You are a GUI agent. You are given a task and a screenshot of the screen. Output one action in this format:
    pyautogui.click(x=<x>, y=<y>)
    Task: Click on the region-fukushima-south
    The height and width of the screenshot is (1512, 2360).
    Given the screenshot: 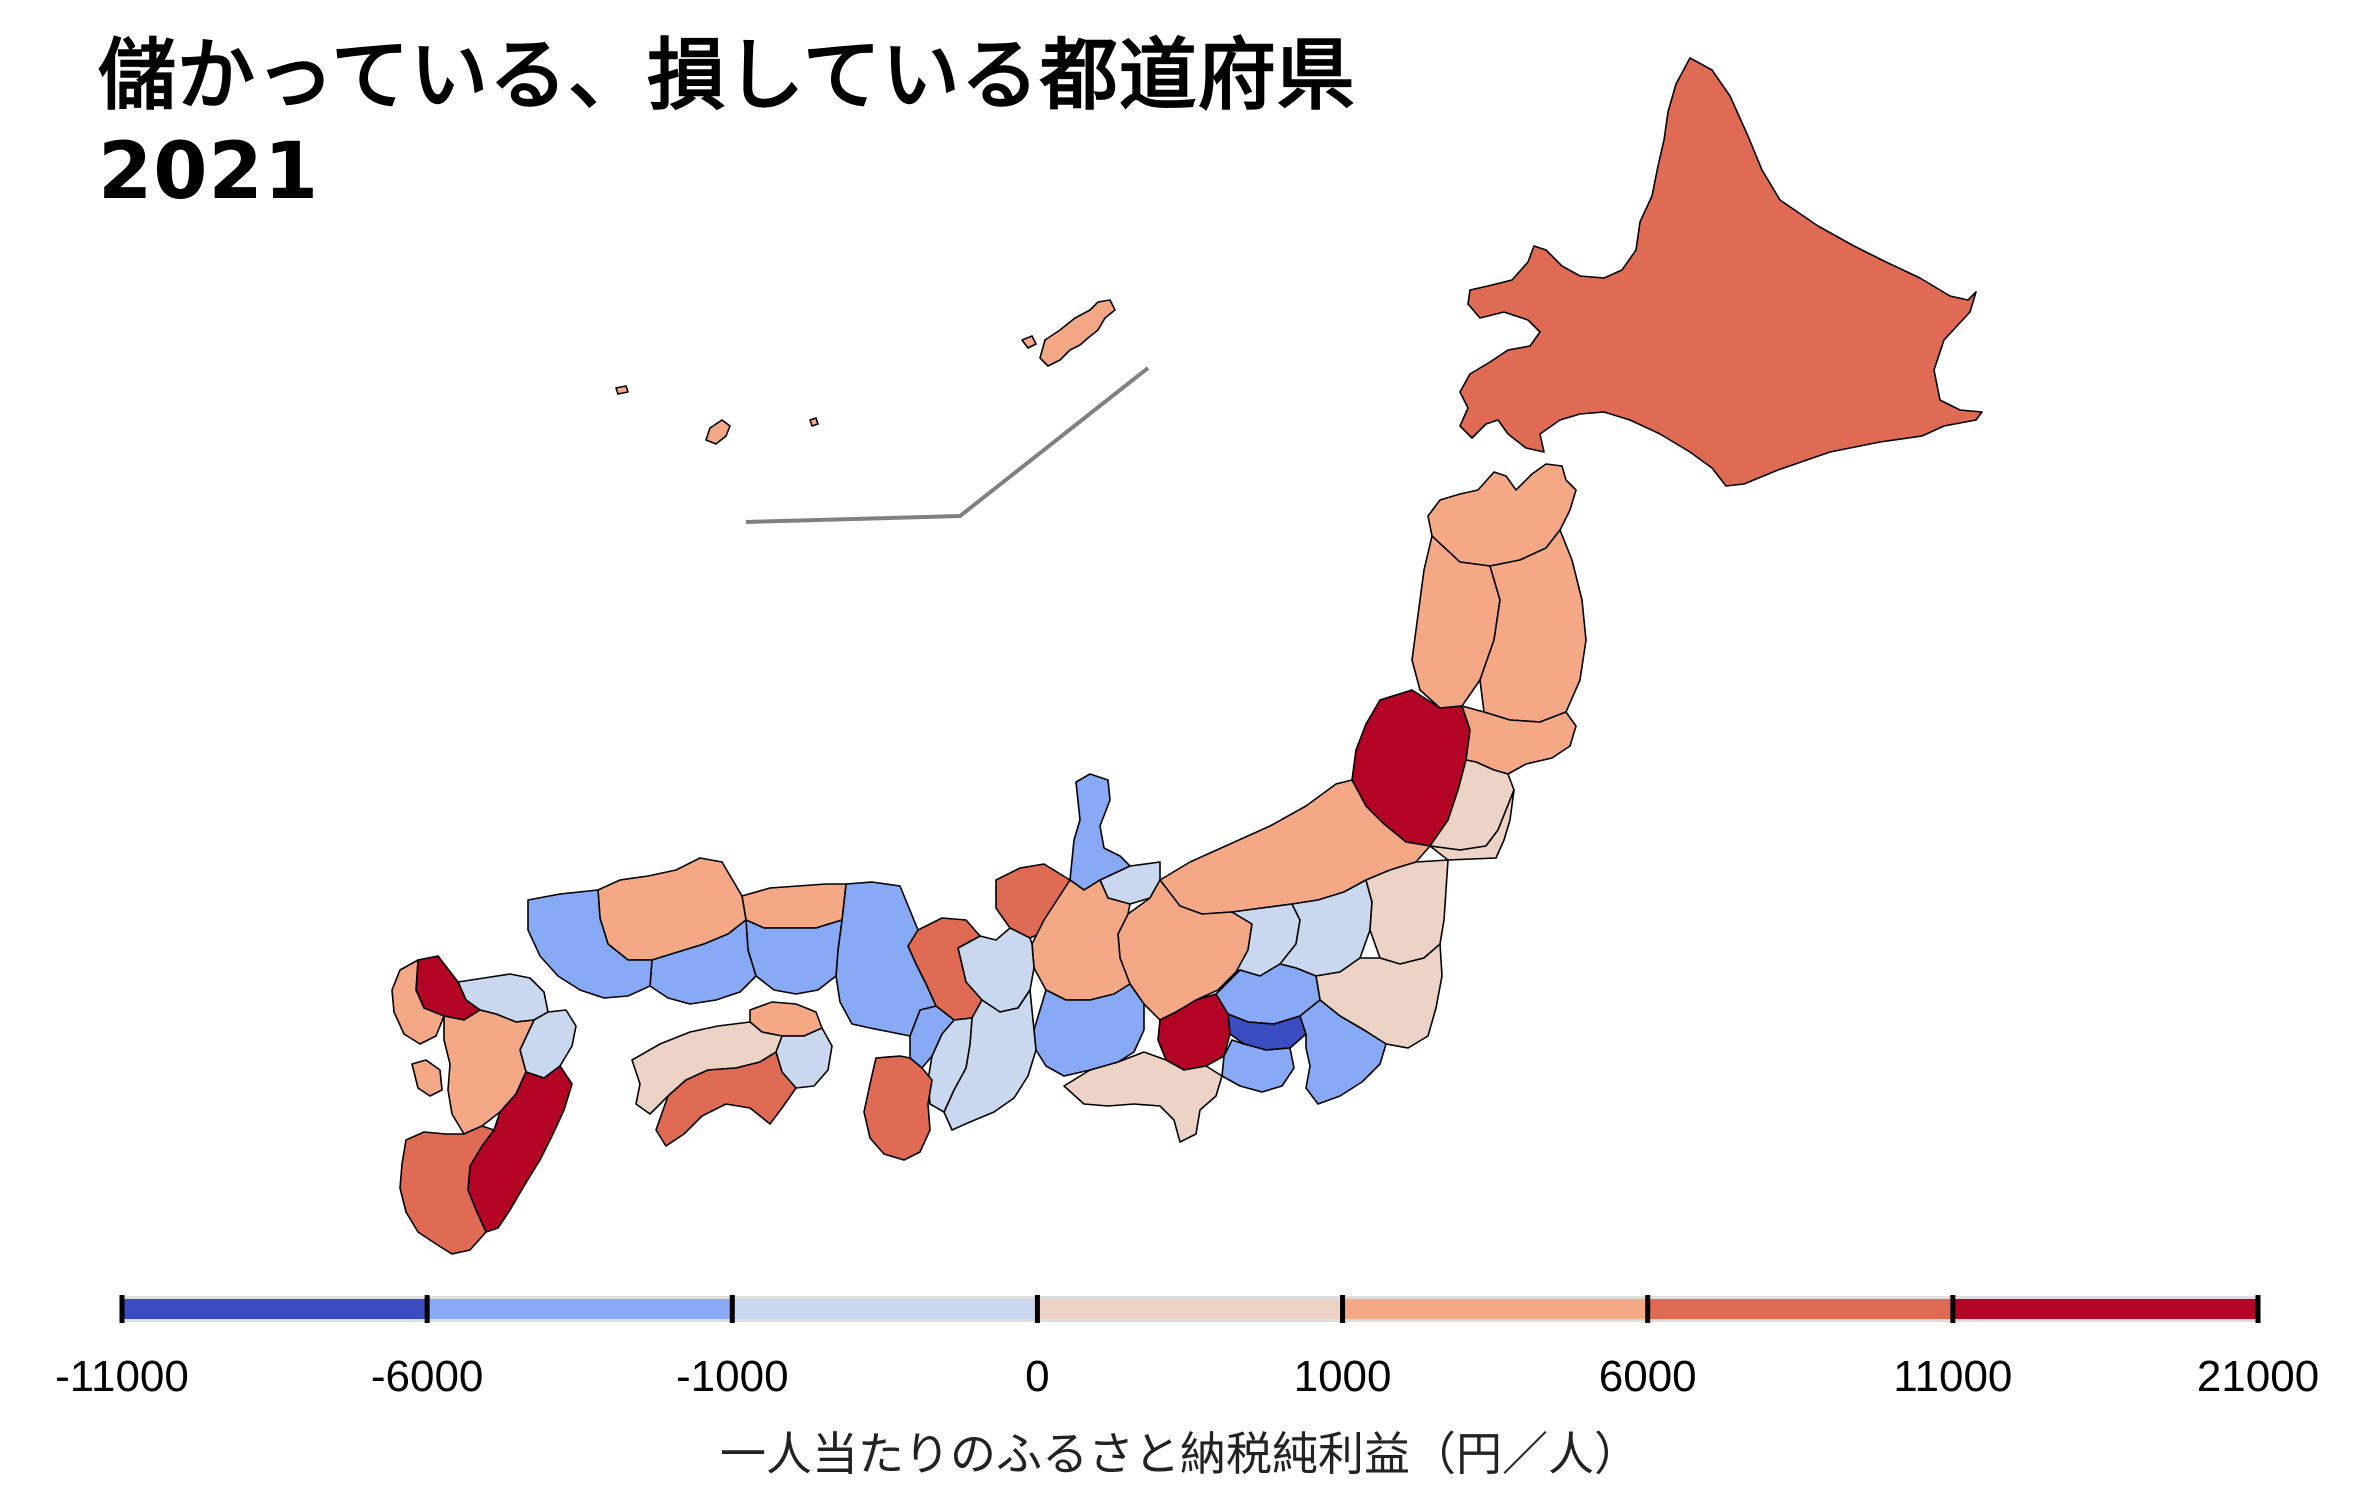 What is the action you would take?
    pyautogui.click(x=1472, y=825)
    